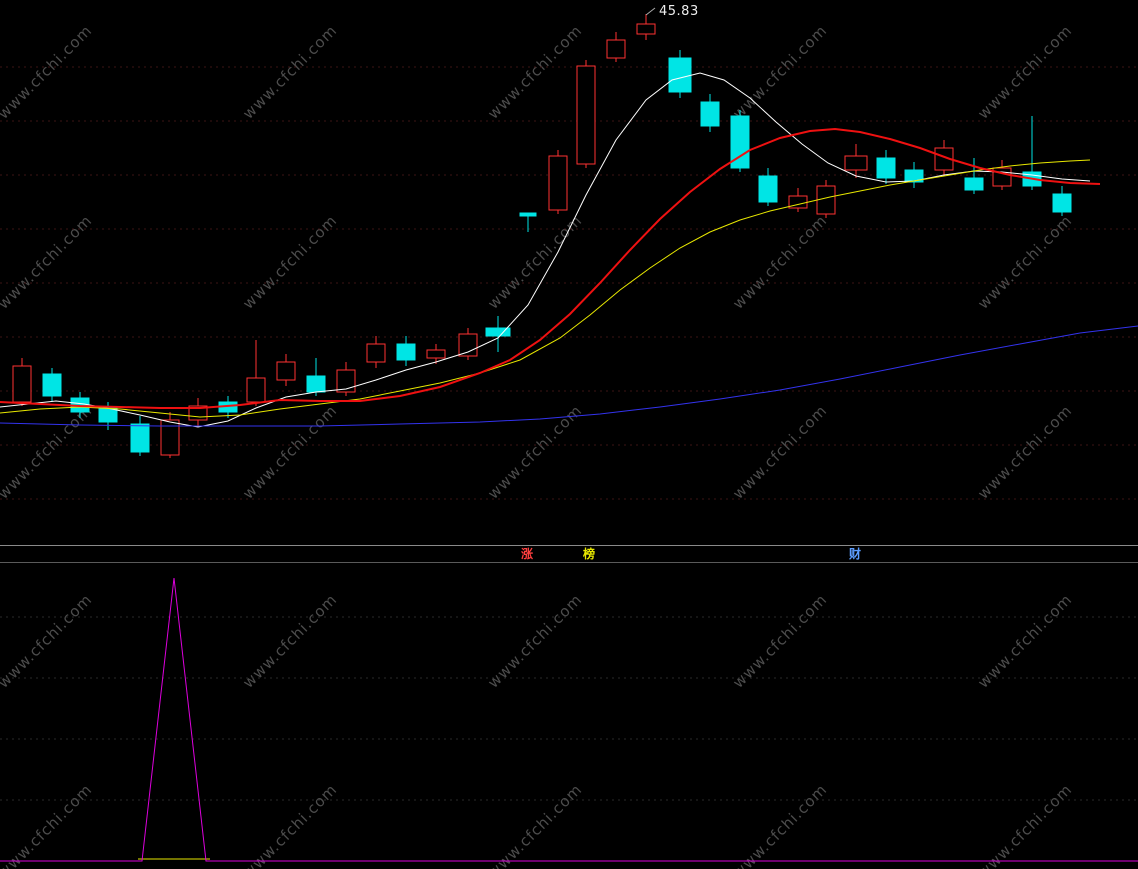  I want to click on high-price-tick, so click(650, 11).